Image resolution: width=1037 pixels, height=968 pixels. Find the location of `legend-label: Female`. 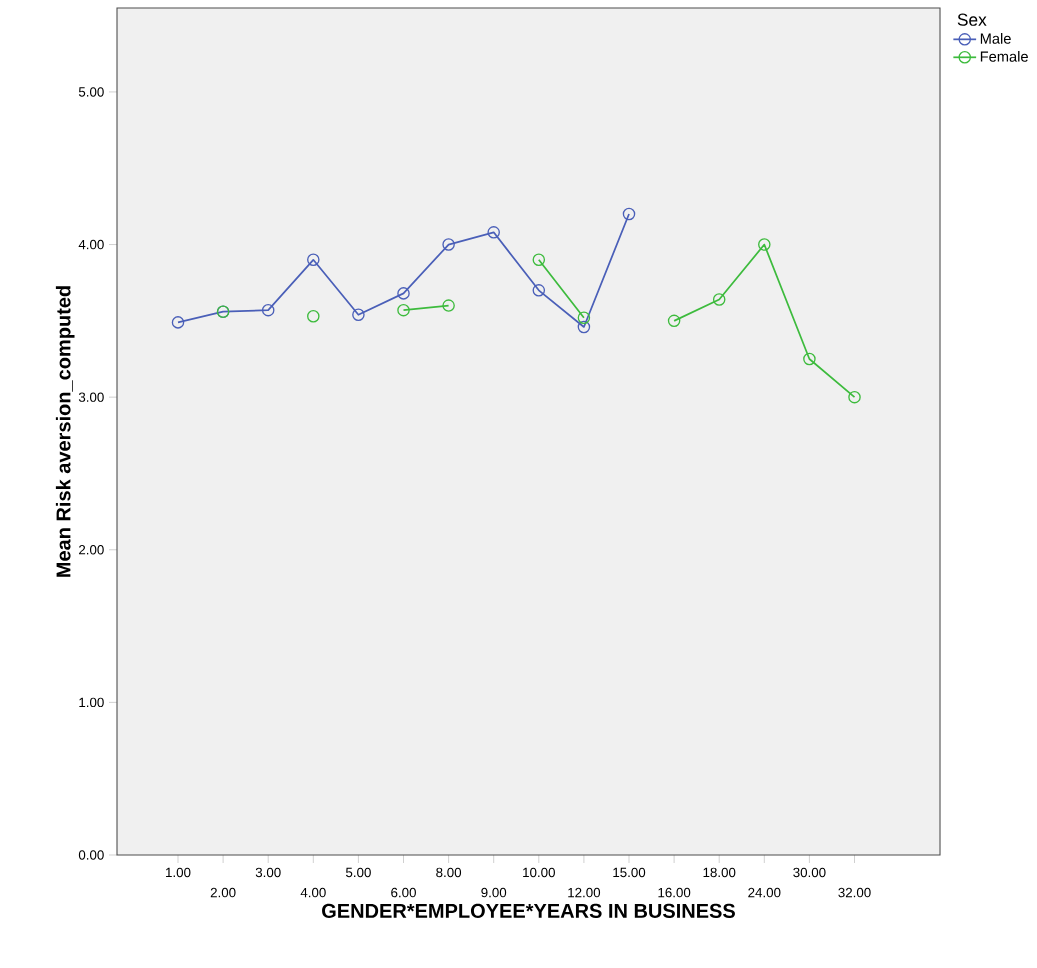

legend-label: Female is located at coordinates (1004, 56).